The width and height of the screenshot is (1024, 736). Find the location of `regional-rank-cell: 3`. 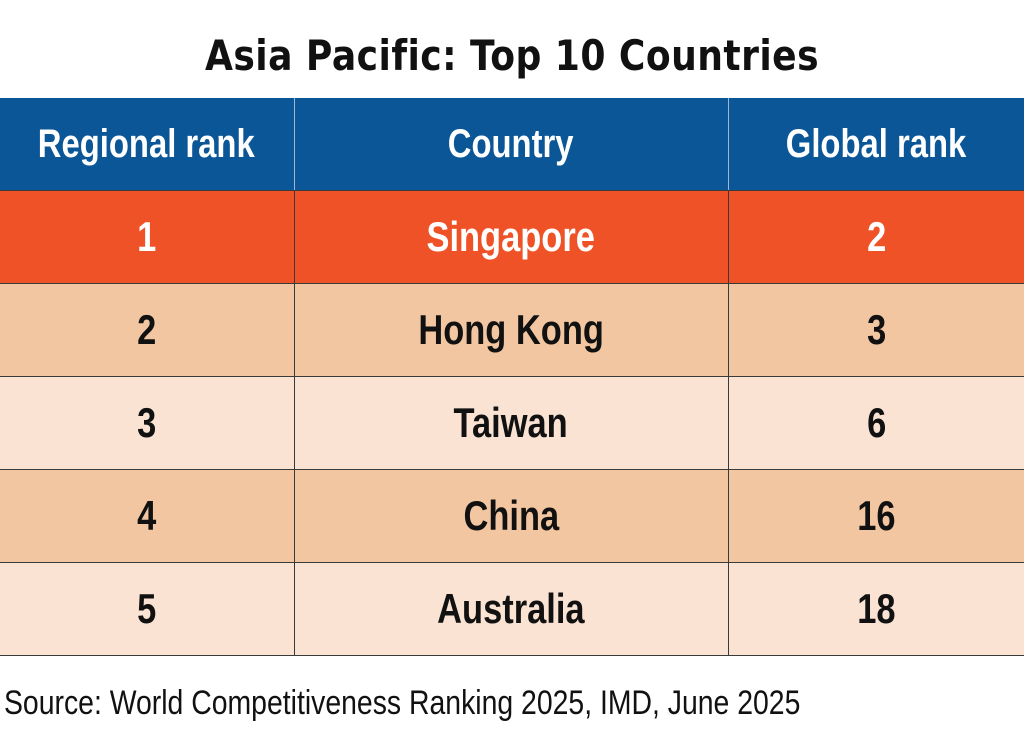

regional-rank-cell: 3 is located at coordinates (147, 423).